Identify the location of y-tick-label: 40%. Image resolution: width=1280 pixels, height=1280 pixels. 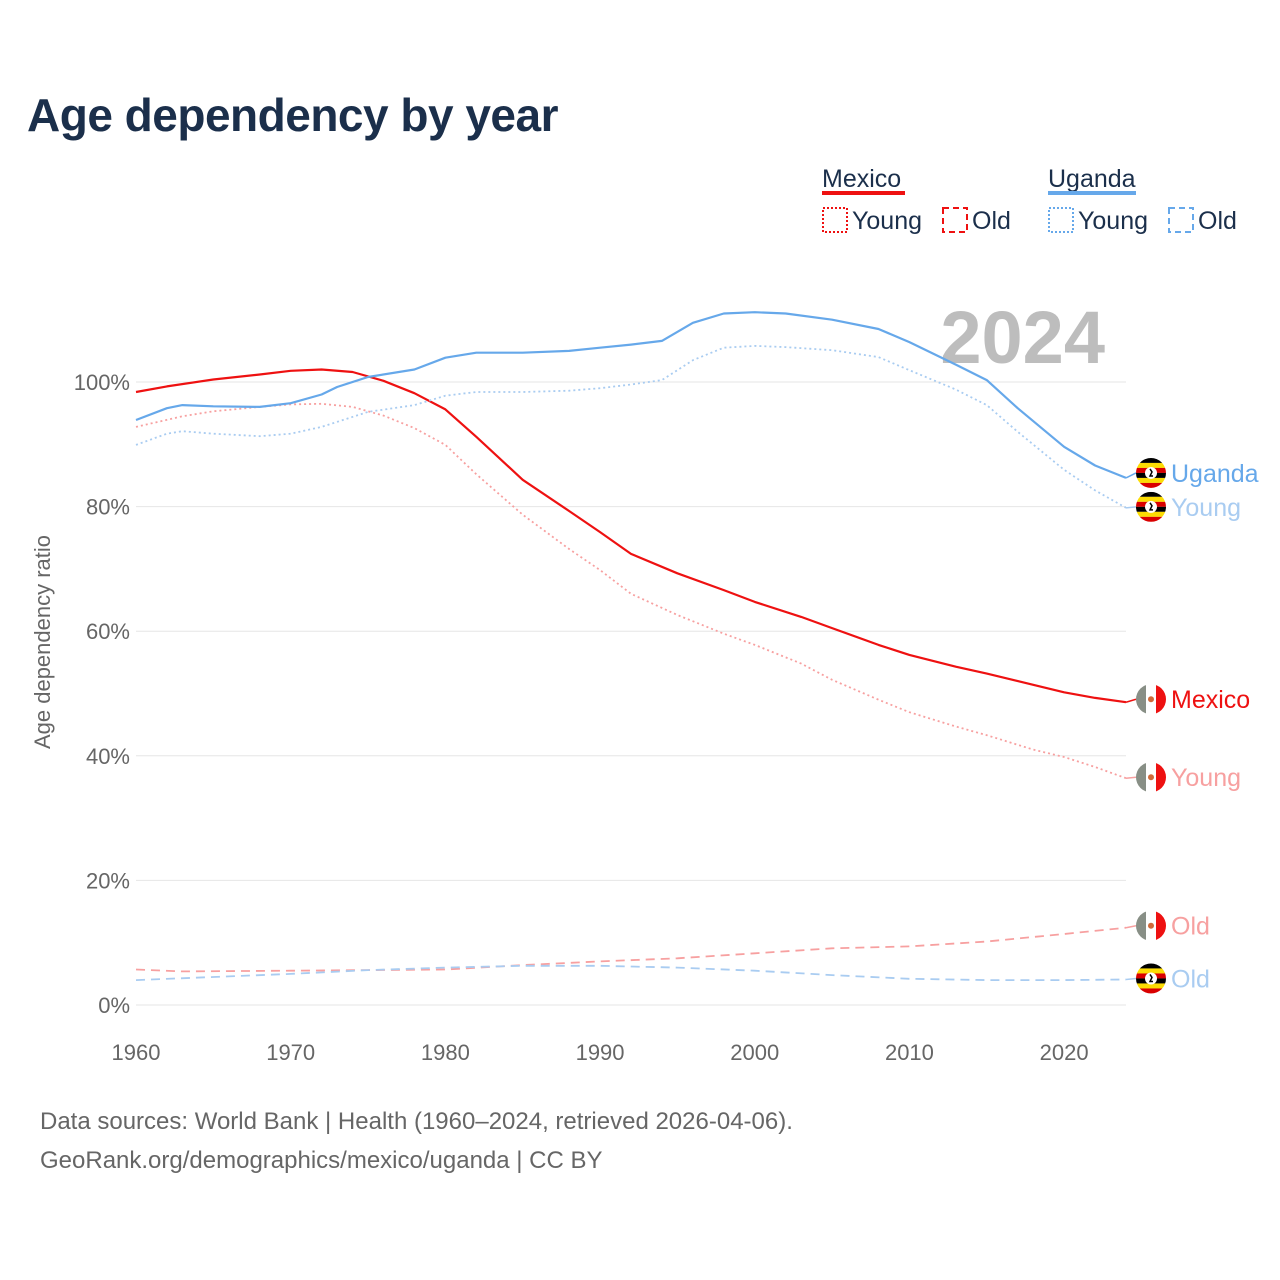
(108, 756).